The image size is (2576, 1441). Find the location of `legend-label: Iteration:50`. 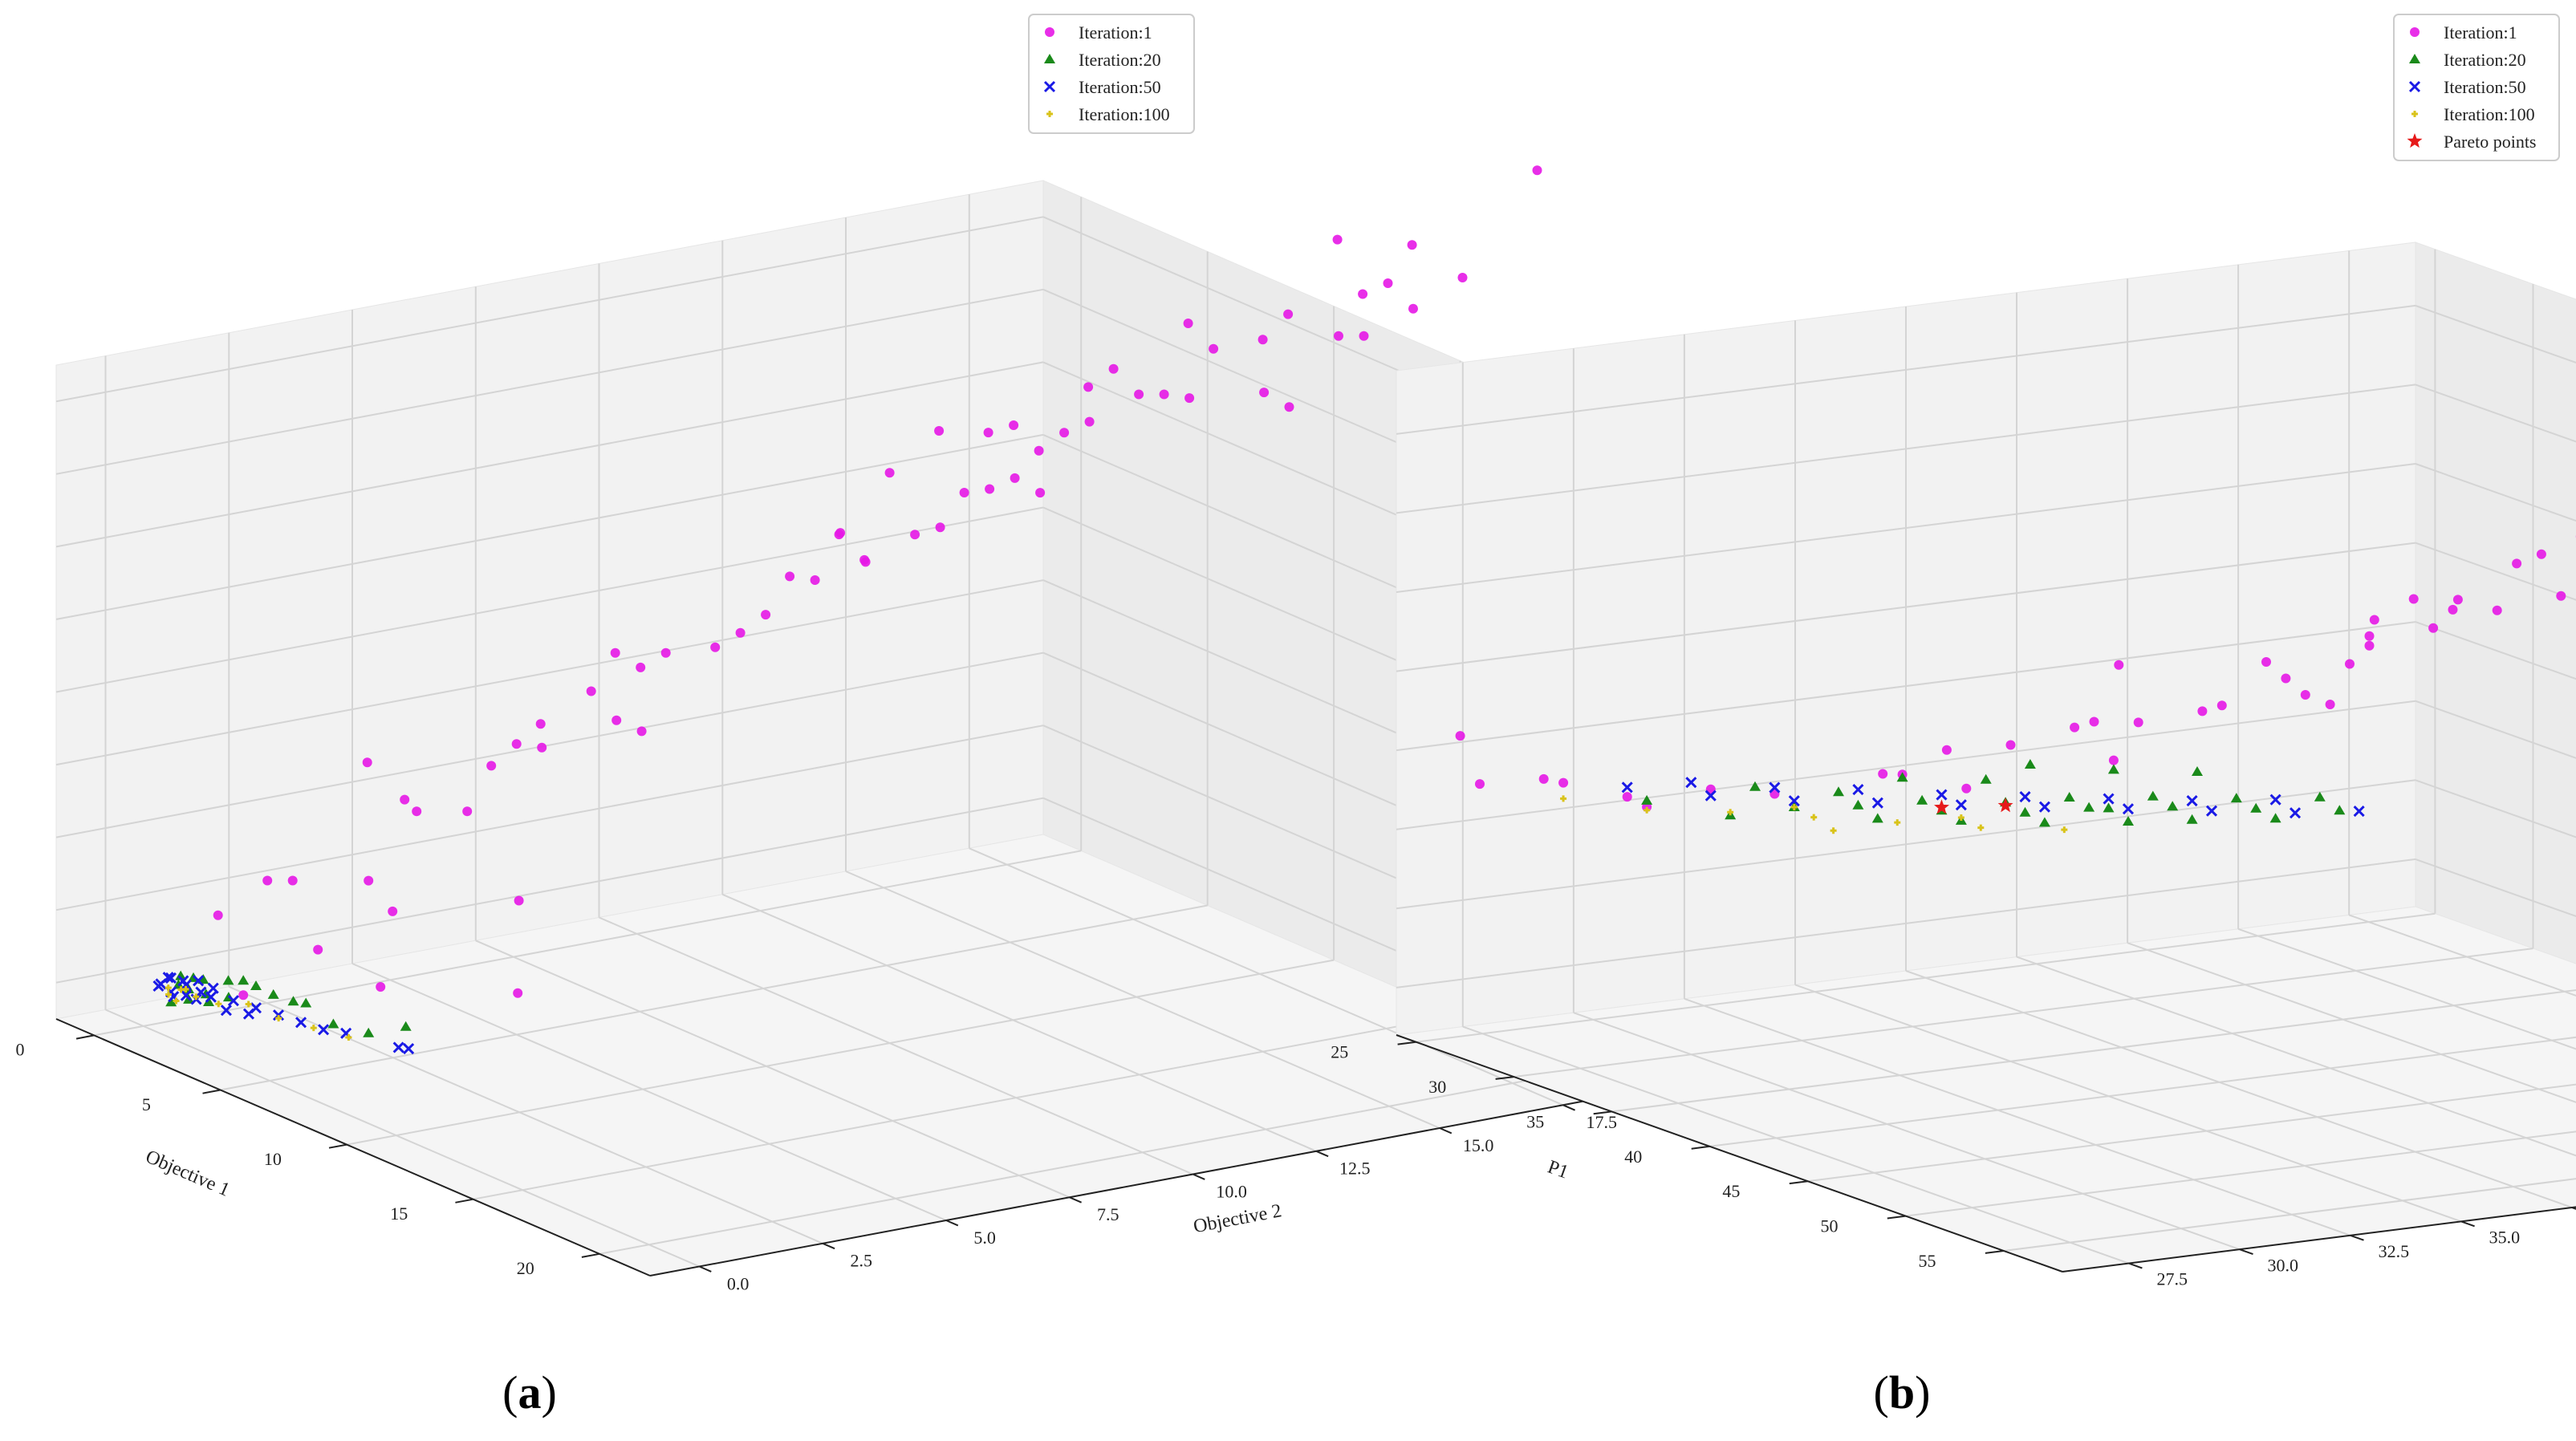

legend-label: Iteration:50 is located at coordinates (1120, 87).